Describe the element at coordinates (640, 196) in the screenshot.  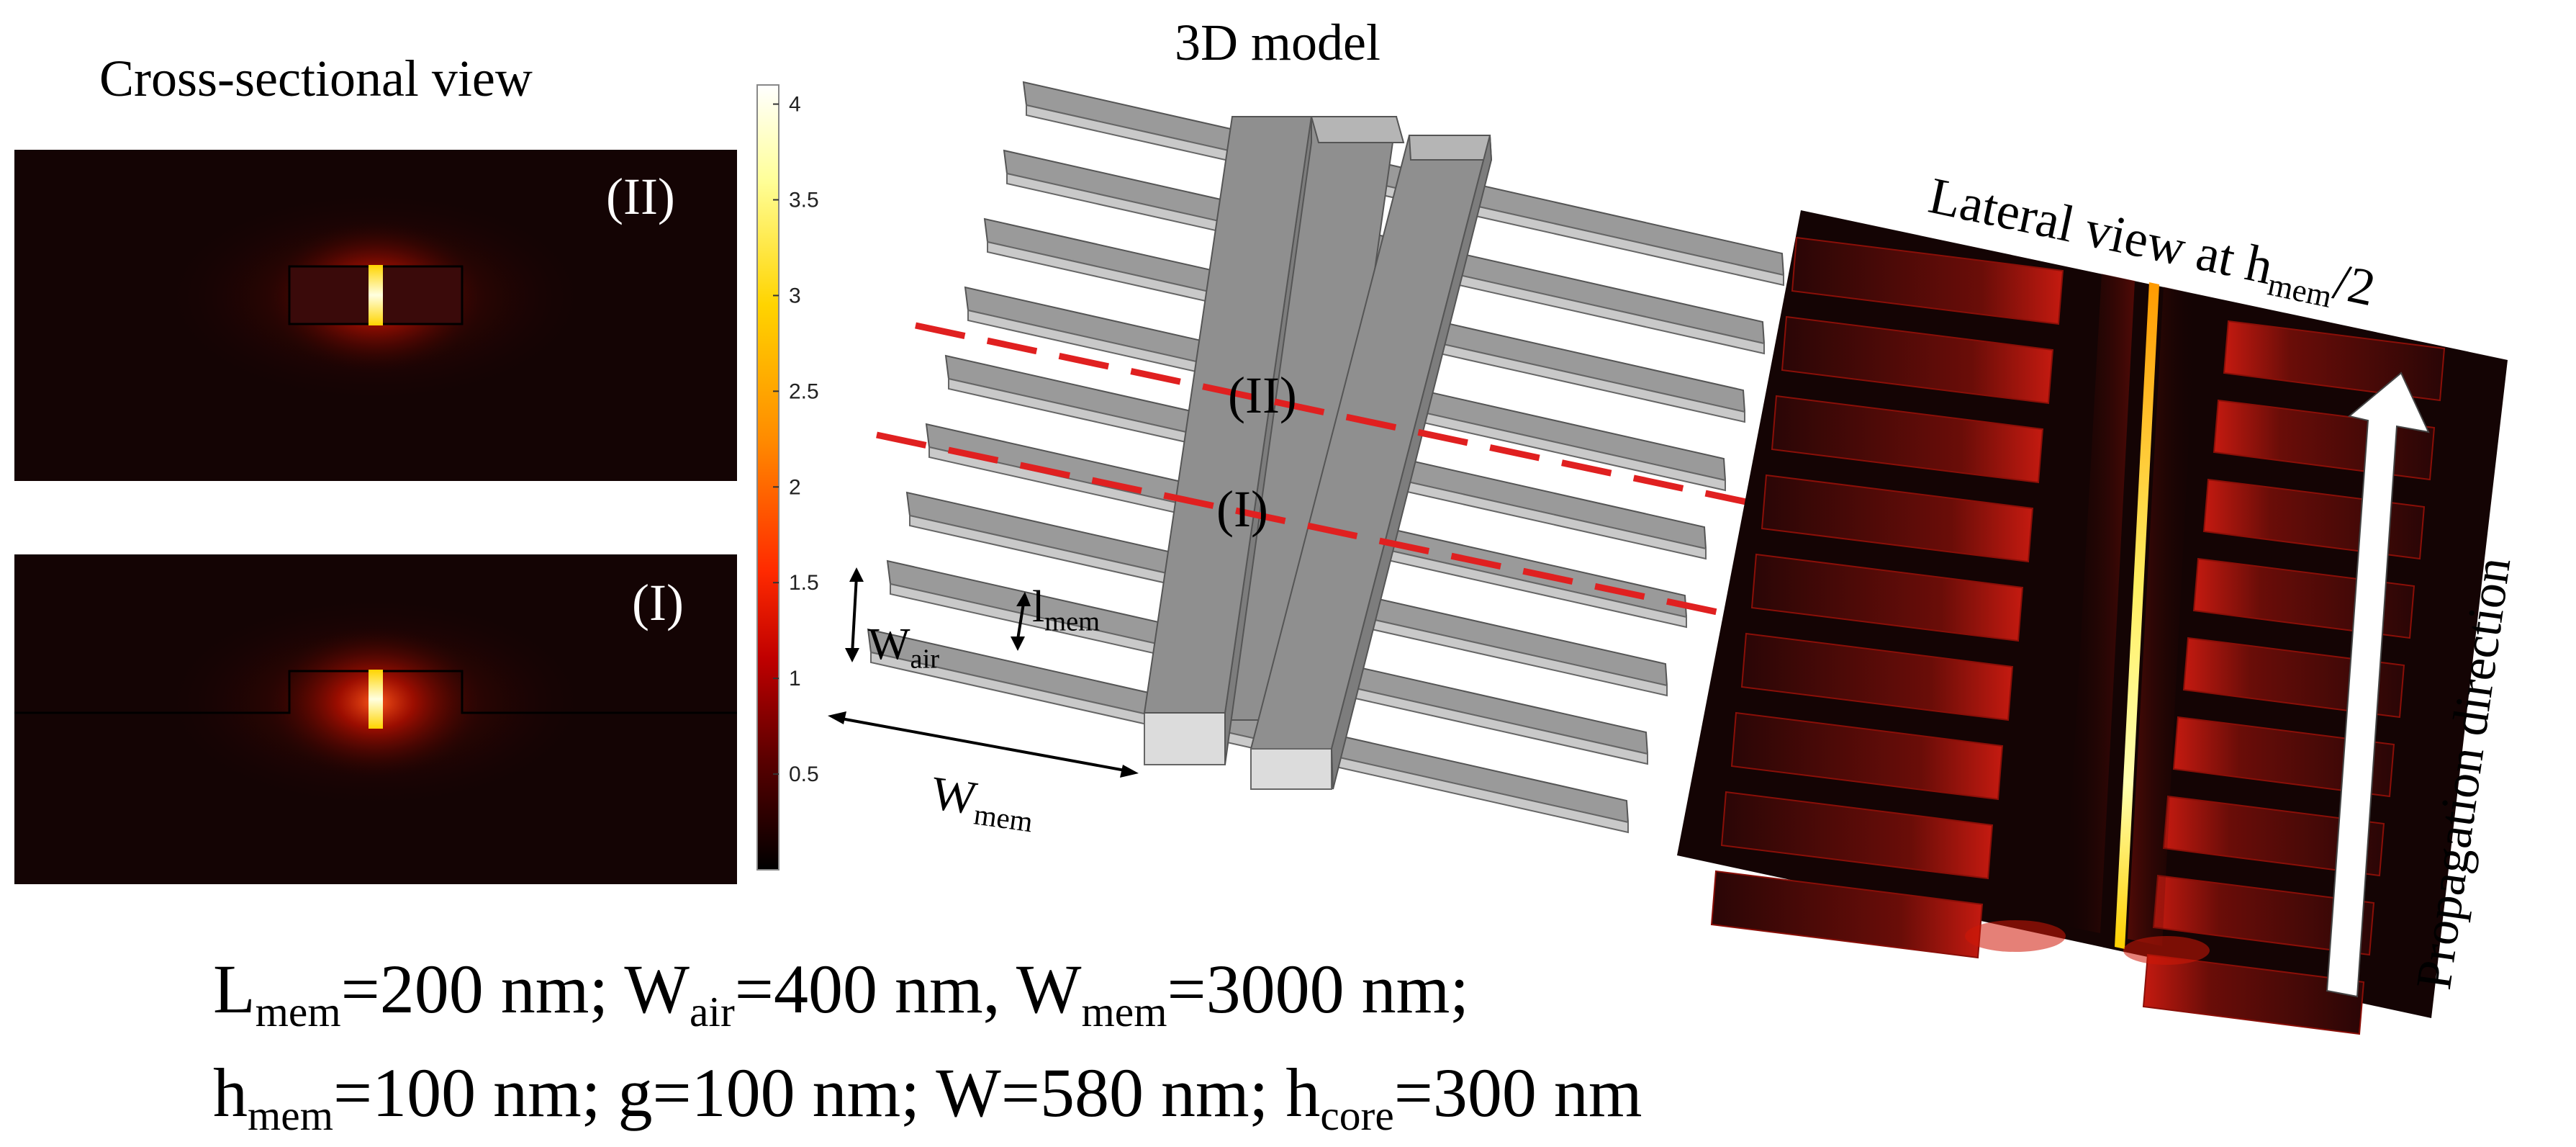
I see `panel-label-ii: (II)` at that location.